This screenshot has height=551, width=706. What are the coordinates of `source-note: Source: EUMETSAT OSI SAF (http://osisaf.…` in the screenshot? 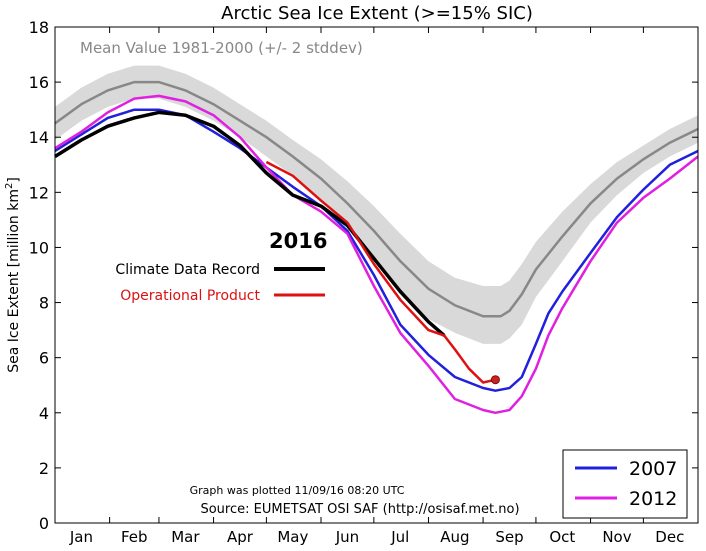 It's located at (359, 509).